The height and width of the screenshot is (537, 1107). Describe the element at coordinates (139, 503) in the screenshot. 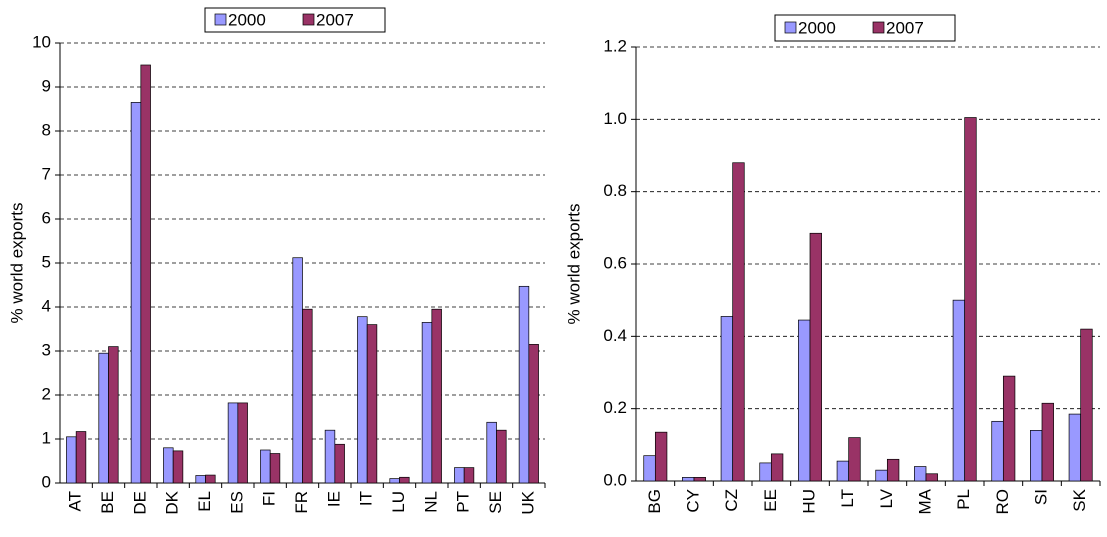

I see `x-tick-label: DE` at that location.